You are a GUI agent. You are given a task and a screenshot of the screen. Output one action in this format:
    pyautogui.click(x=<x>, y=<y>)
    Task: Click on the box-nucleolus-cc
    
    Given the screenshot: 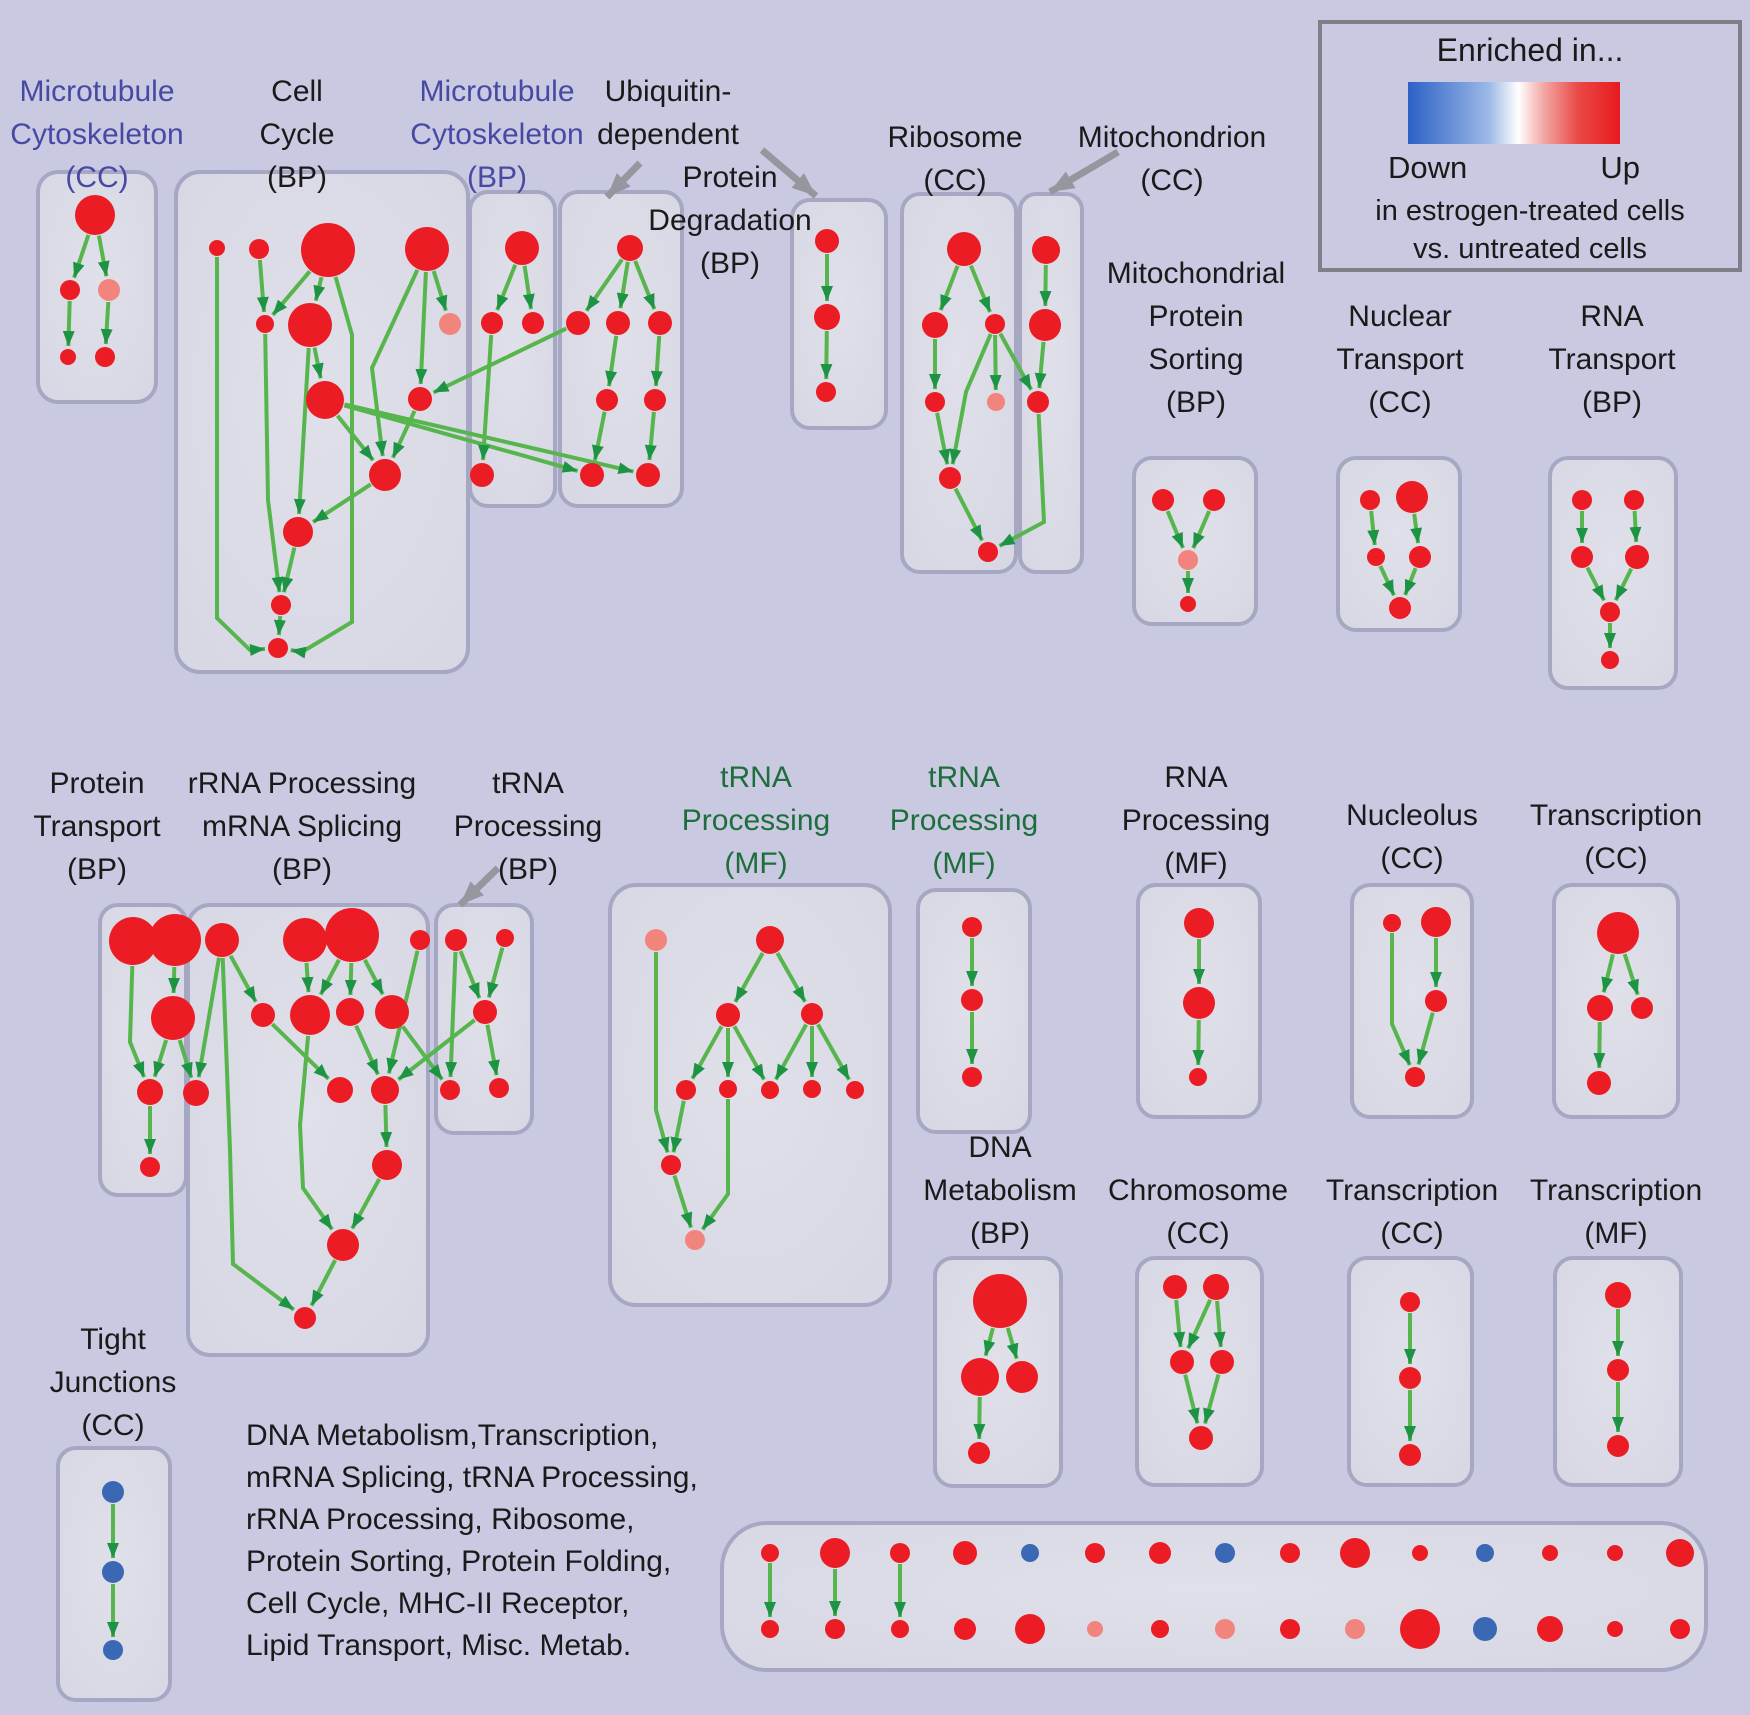 What is the action you would take?
    pyautogui.click(x=1412, y=1001)
    